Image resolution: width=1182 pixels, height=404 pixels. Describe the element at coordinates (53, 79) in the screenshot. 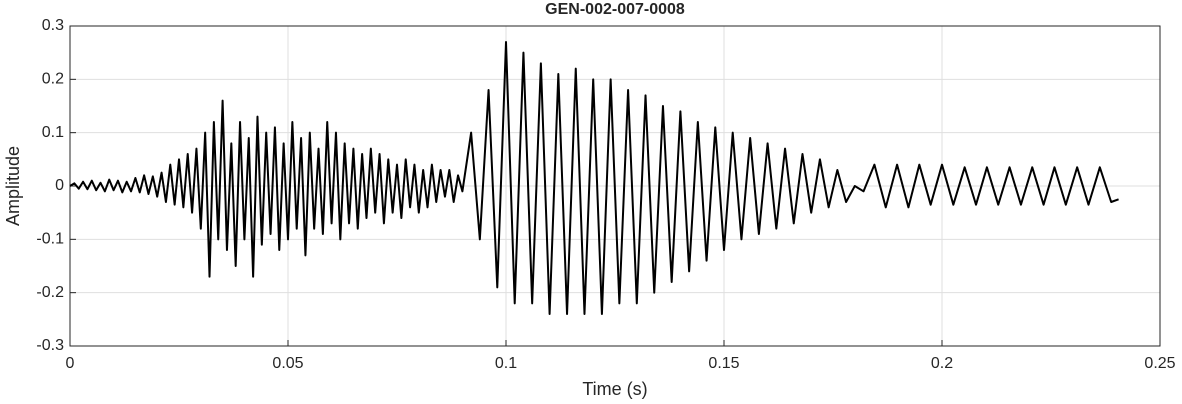

I see `y-tick-label: 0.2` at that location.